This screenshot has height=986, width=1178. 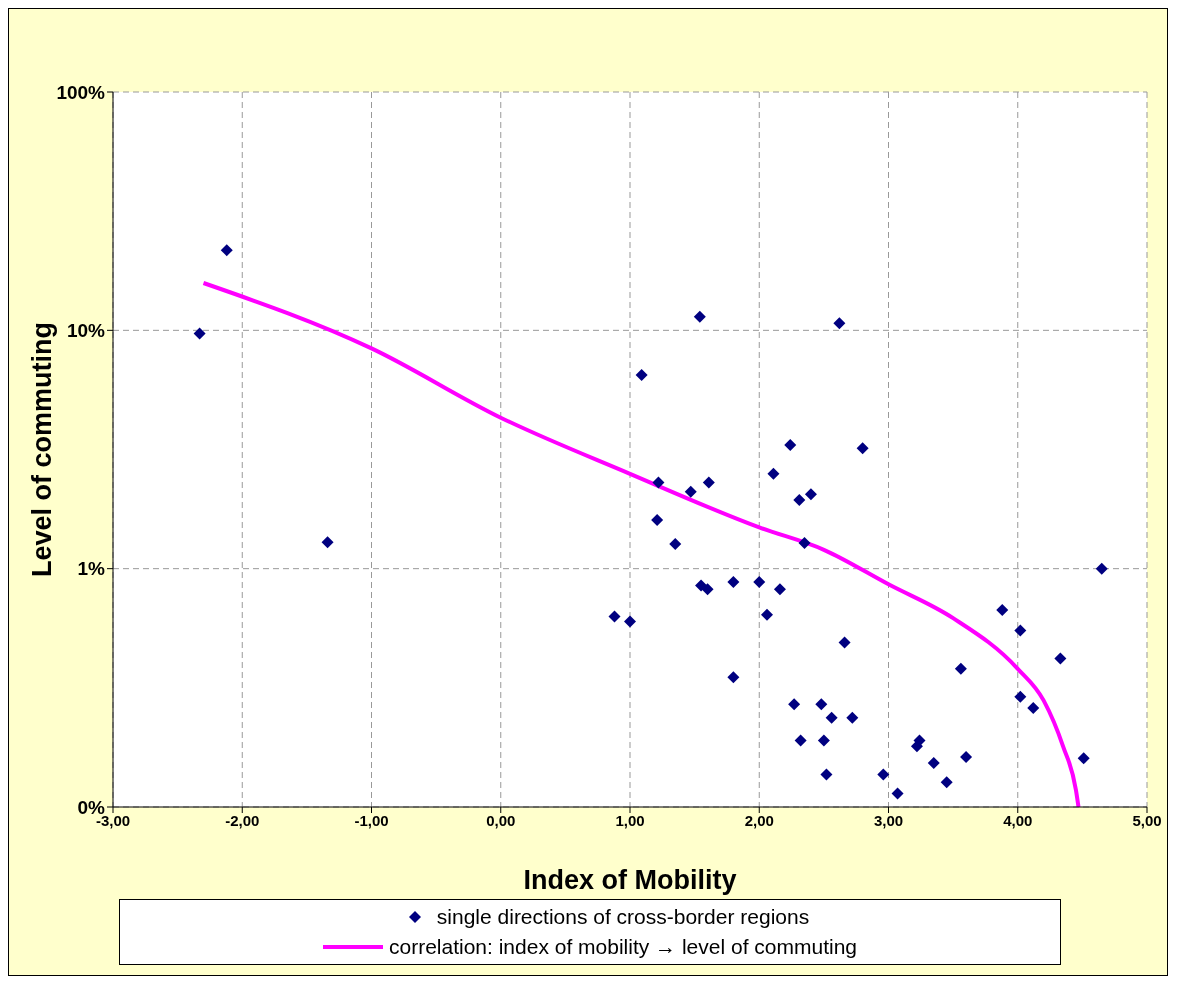 What do you see at coordinates (630, 820) in the screenshot?
I see `x-tick-label: 1,00` at bounding box center [630, 820].